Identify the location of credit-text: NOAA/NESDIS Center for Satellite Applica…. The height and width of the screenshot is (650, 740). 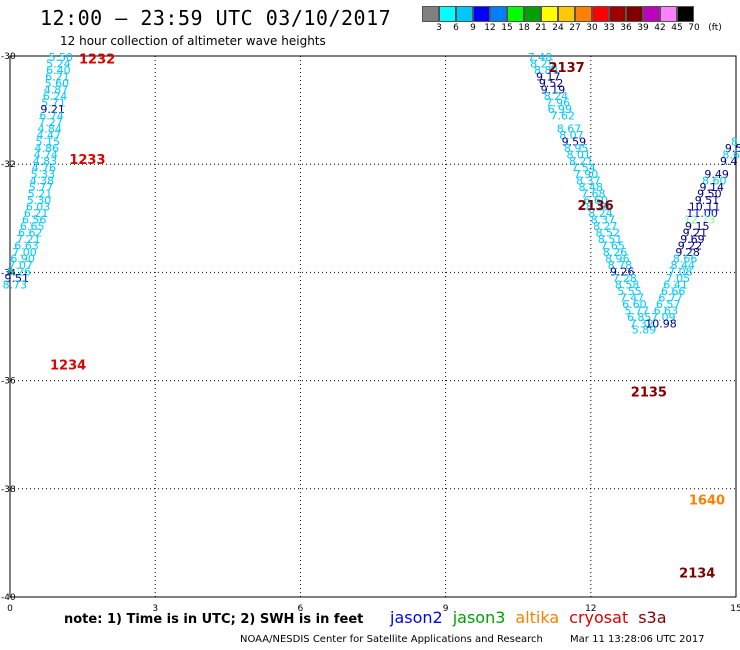
(391, 639).